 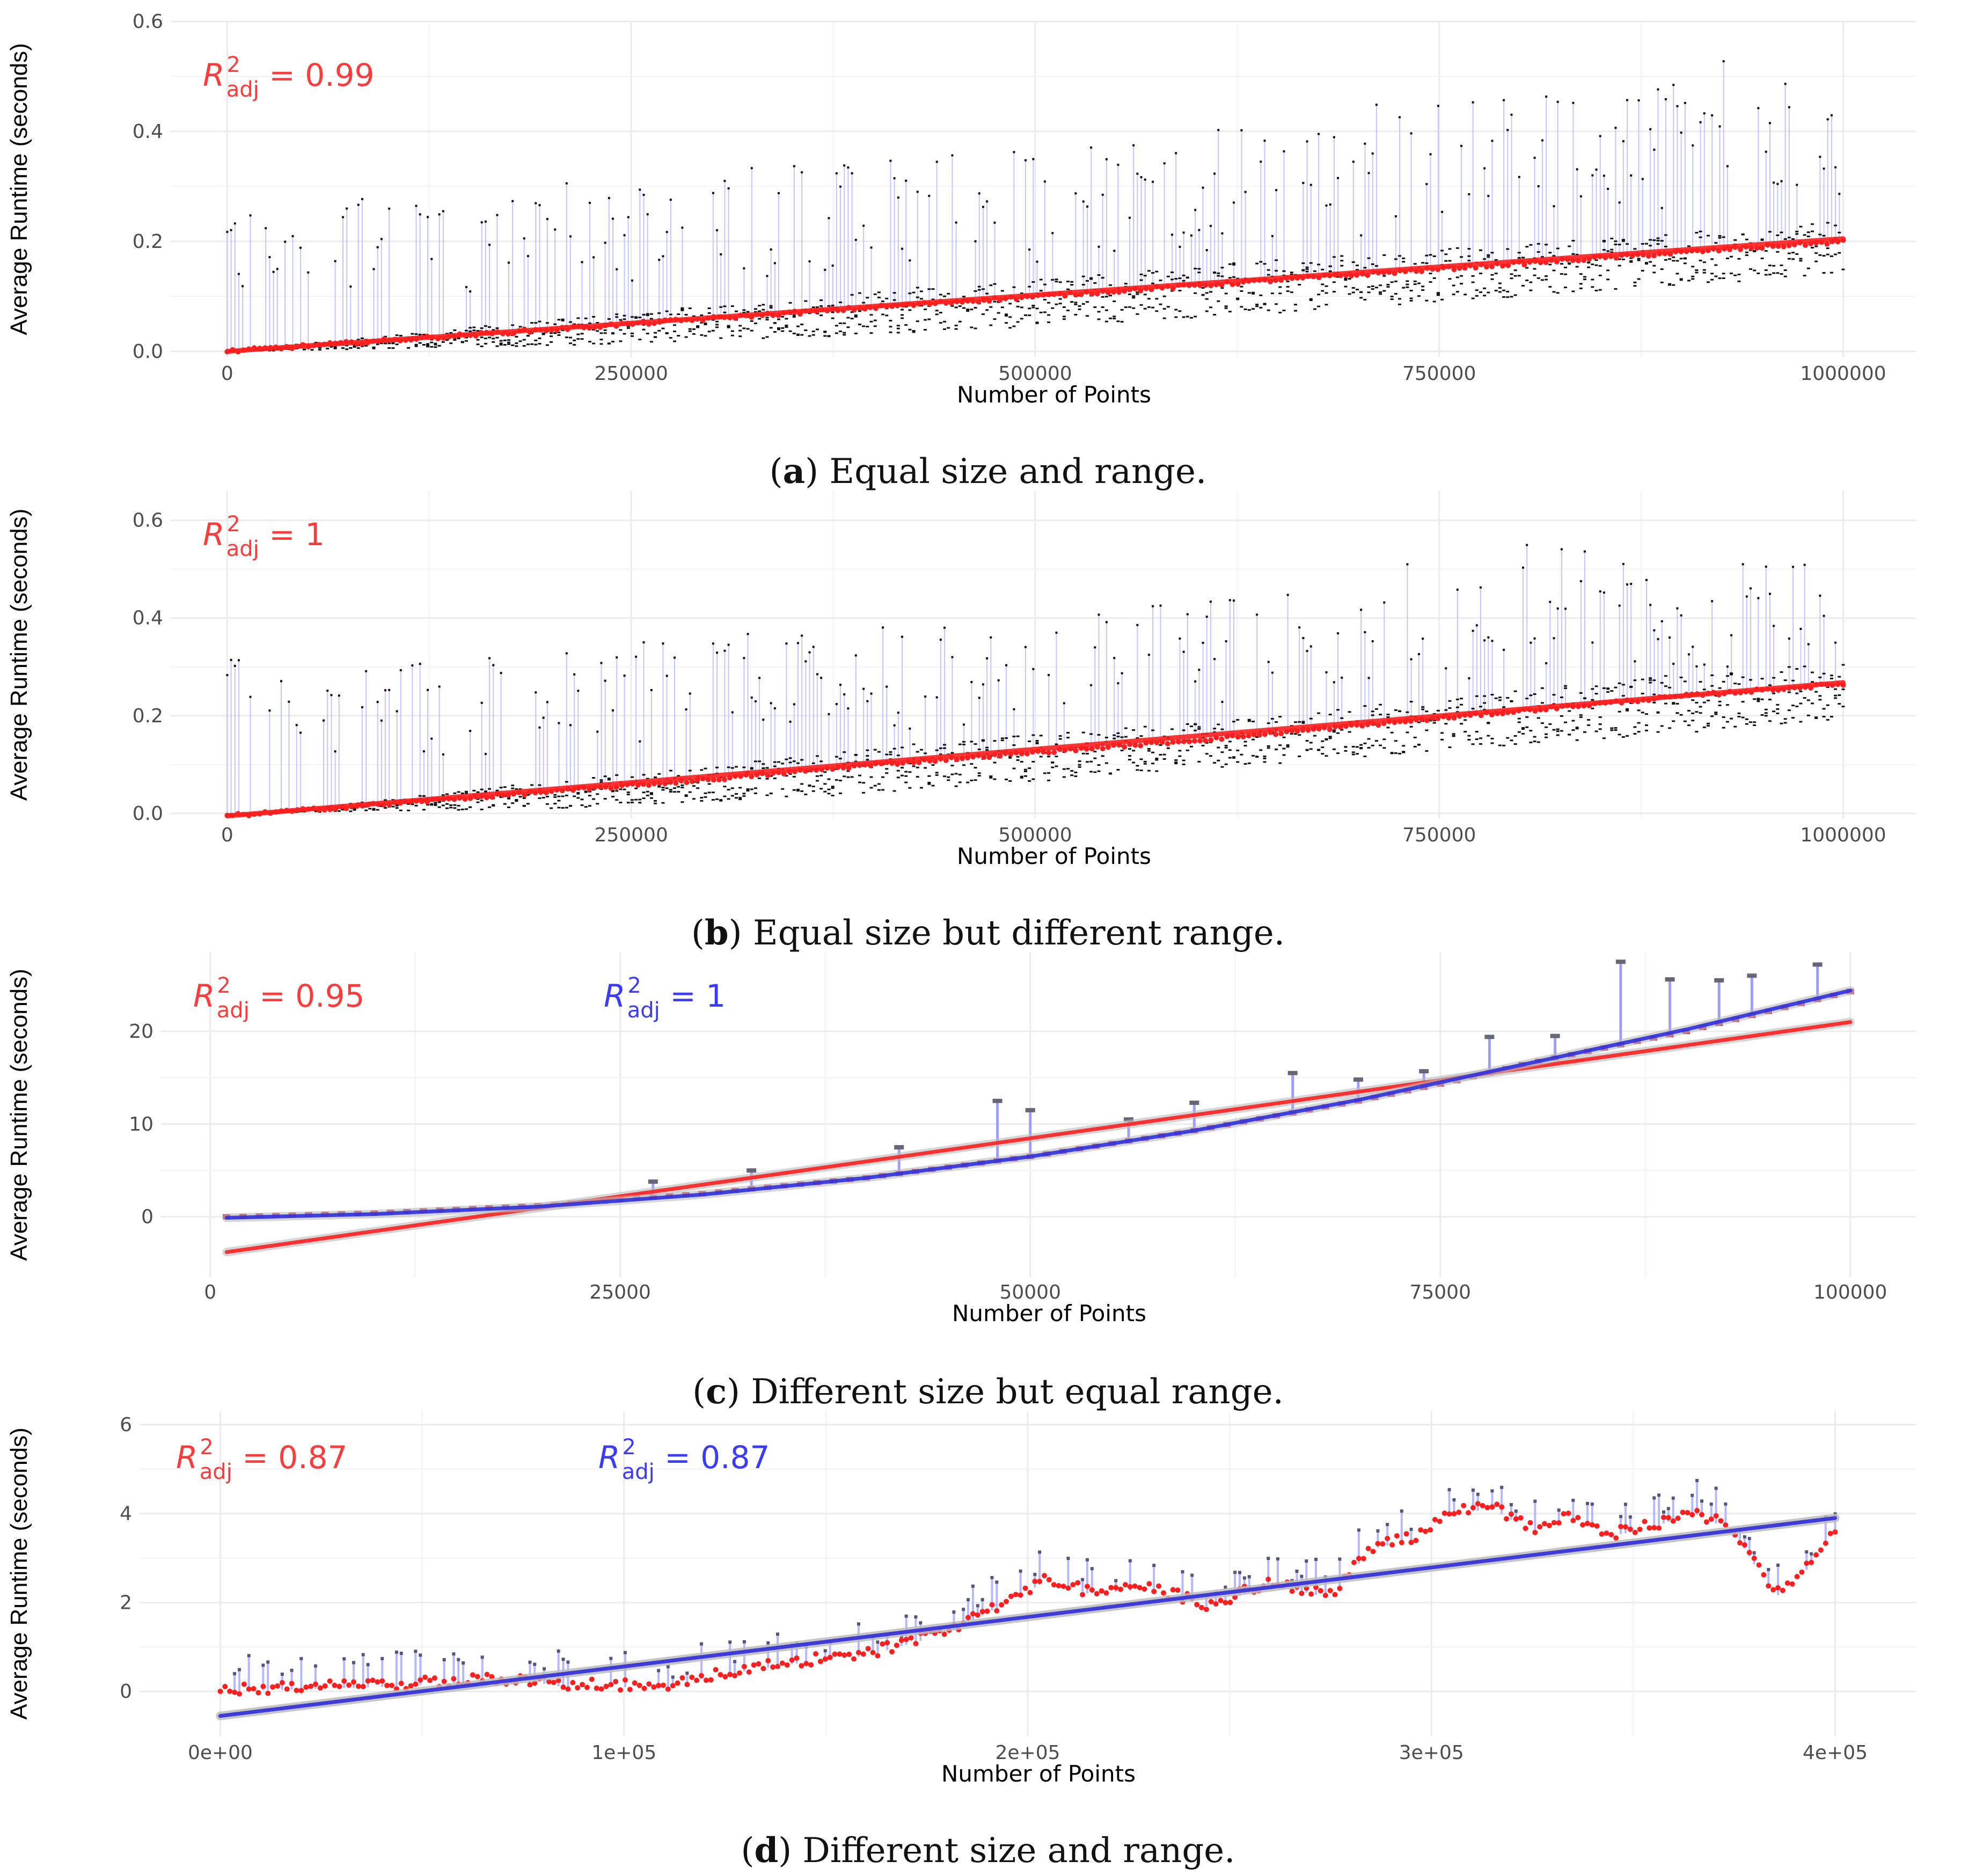 I want to click on r2-subscript: adj, so click(x=242, y=89).